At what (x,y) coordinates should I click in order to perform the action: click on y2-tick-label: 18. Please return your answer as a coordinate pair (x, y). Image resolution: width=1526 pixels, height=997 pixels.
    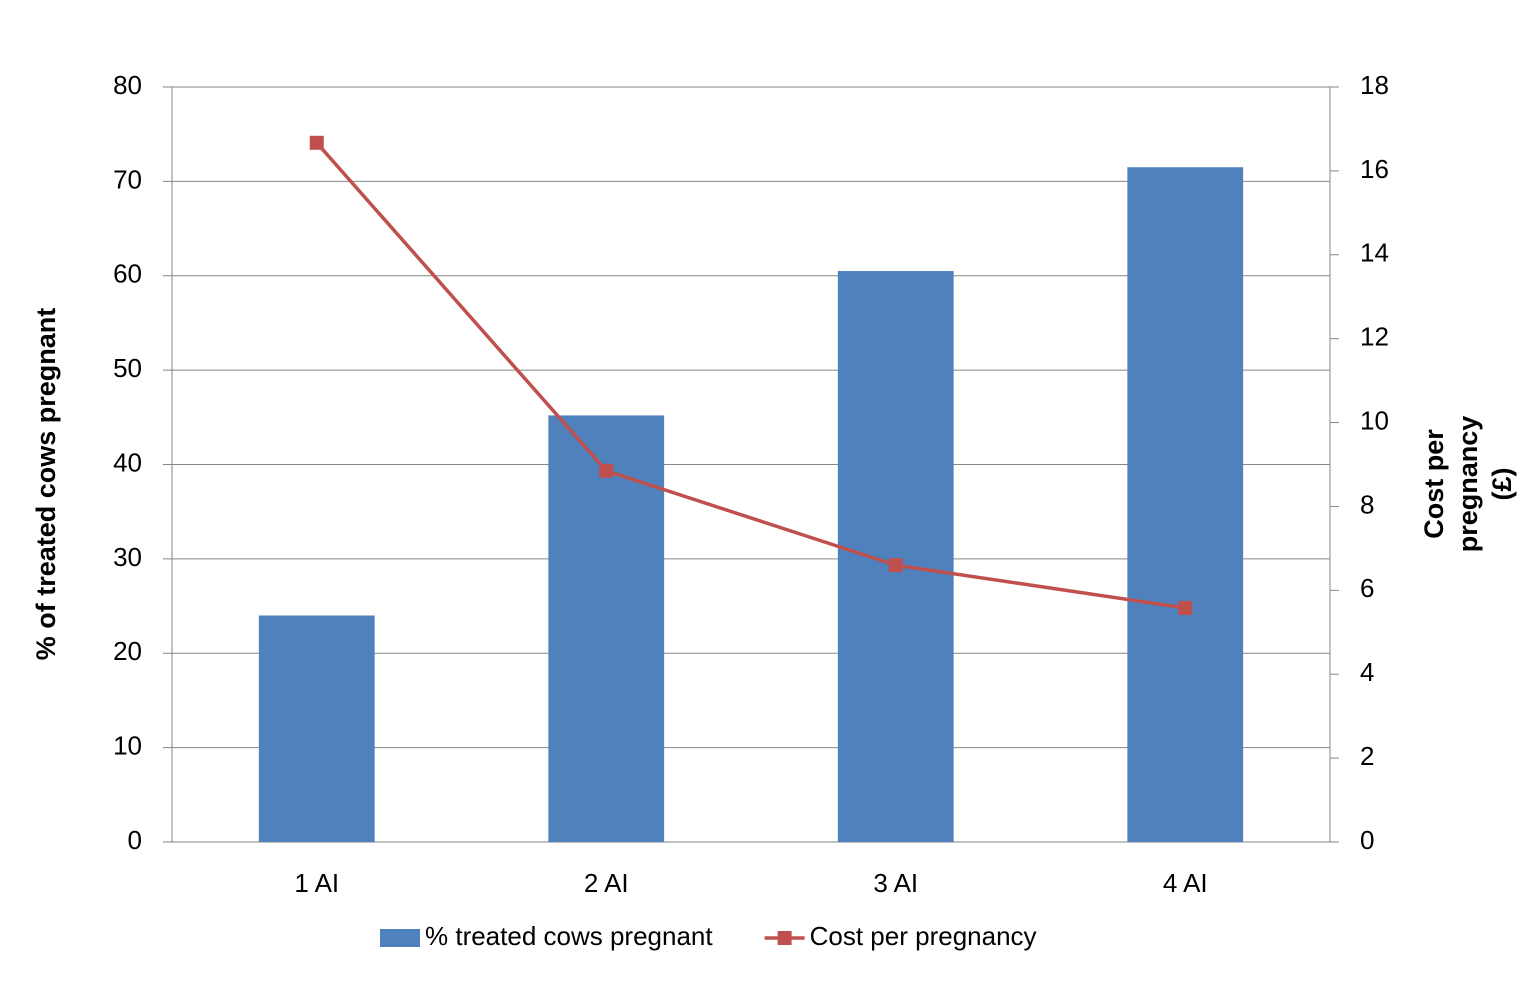
    Looking at the image, I should click on (1374, 85).